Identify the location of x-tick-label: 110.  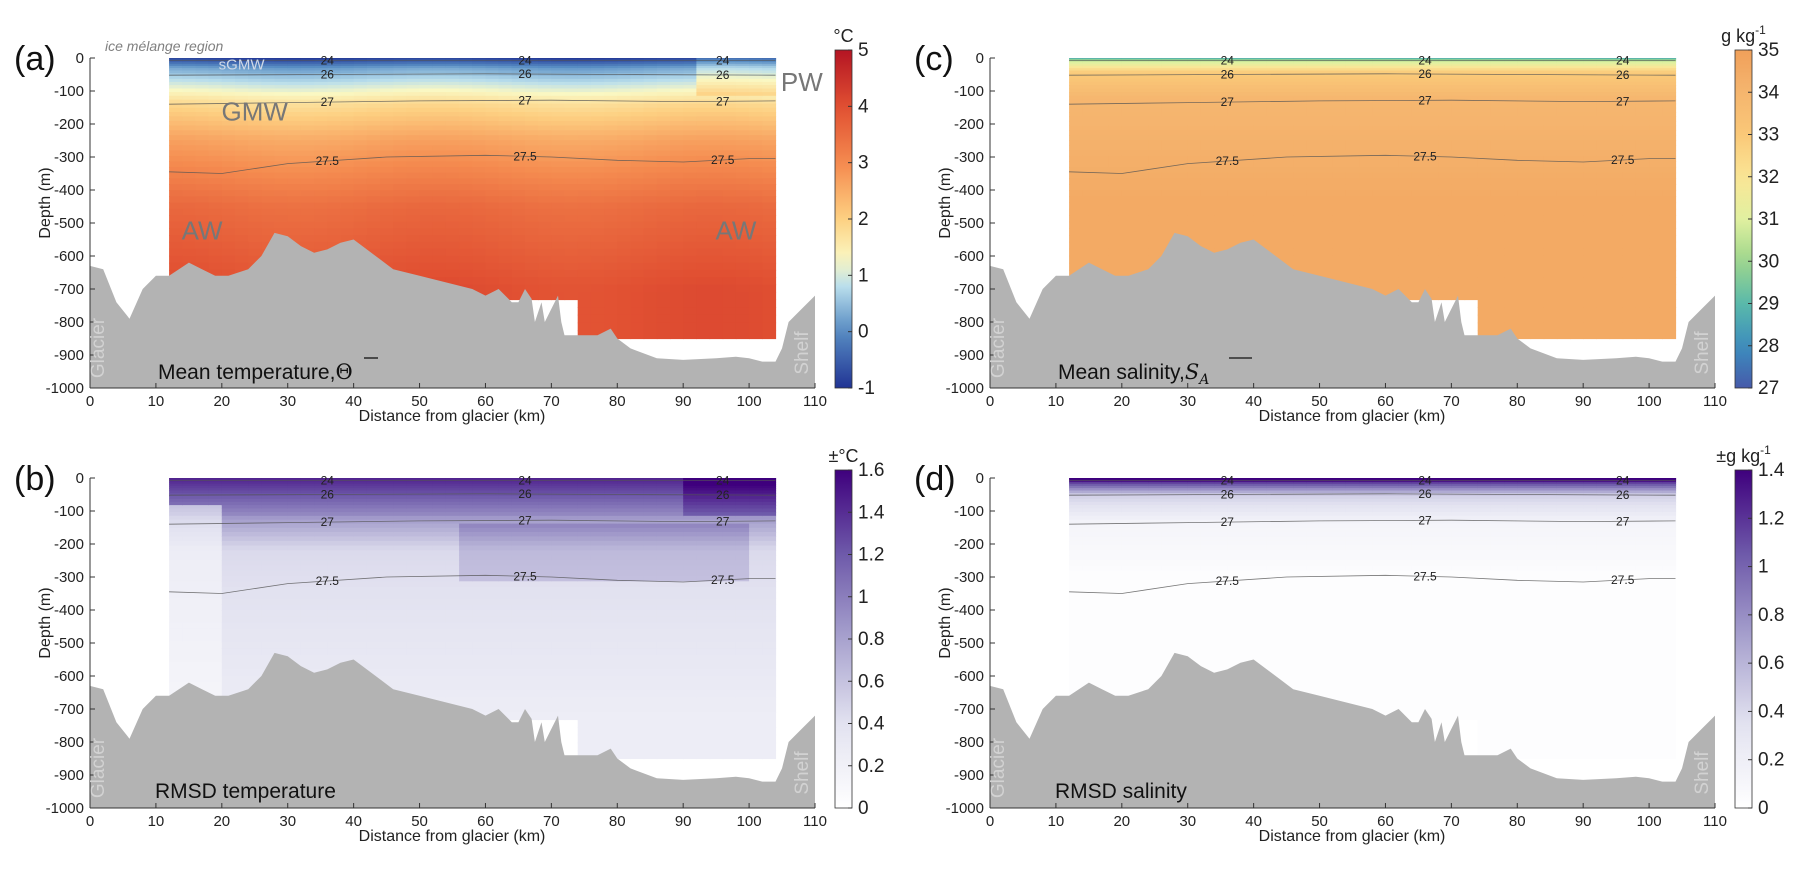
(815, 401).